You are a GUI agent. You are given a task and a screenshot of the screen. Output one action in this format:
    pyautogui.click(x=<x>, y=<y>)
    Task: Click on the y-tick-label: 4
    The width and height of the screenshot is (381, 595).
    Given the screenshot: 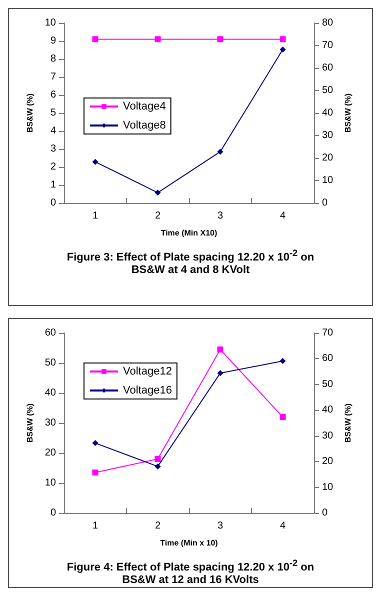 What is the action you would take?
    pyautogui.click(x=53, y=131)
    